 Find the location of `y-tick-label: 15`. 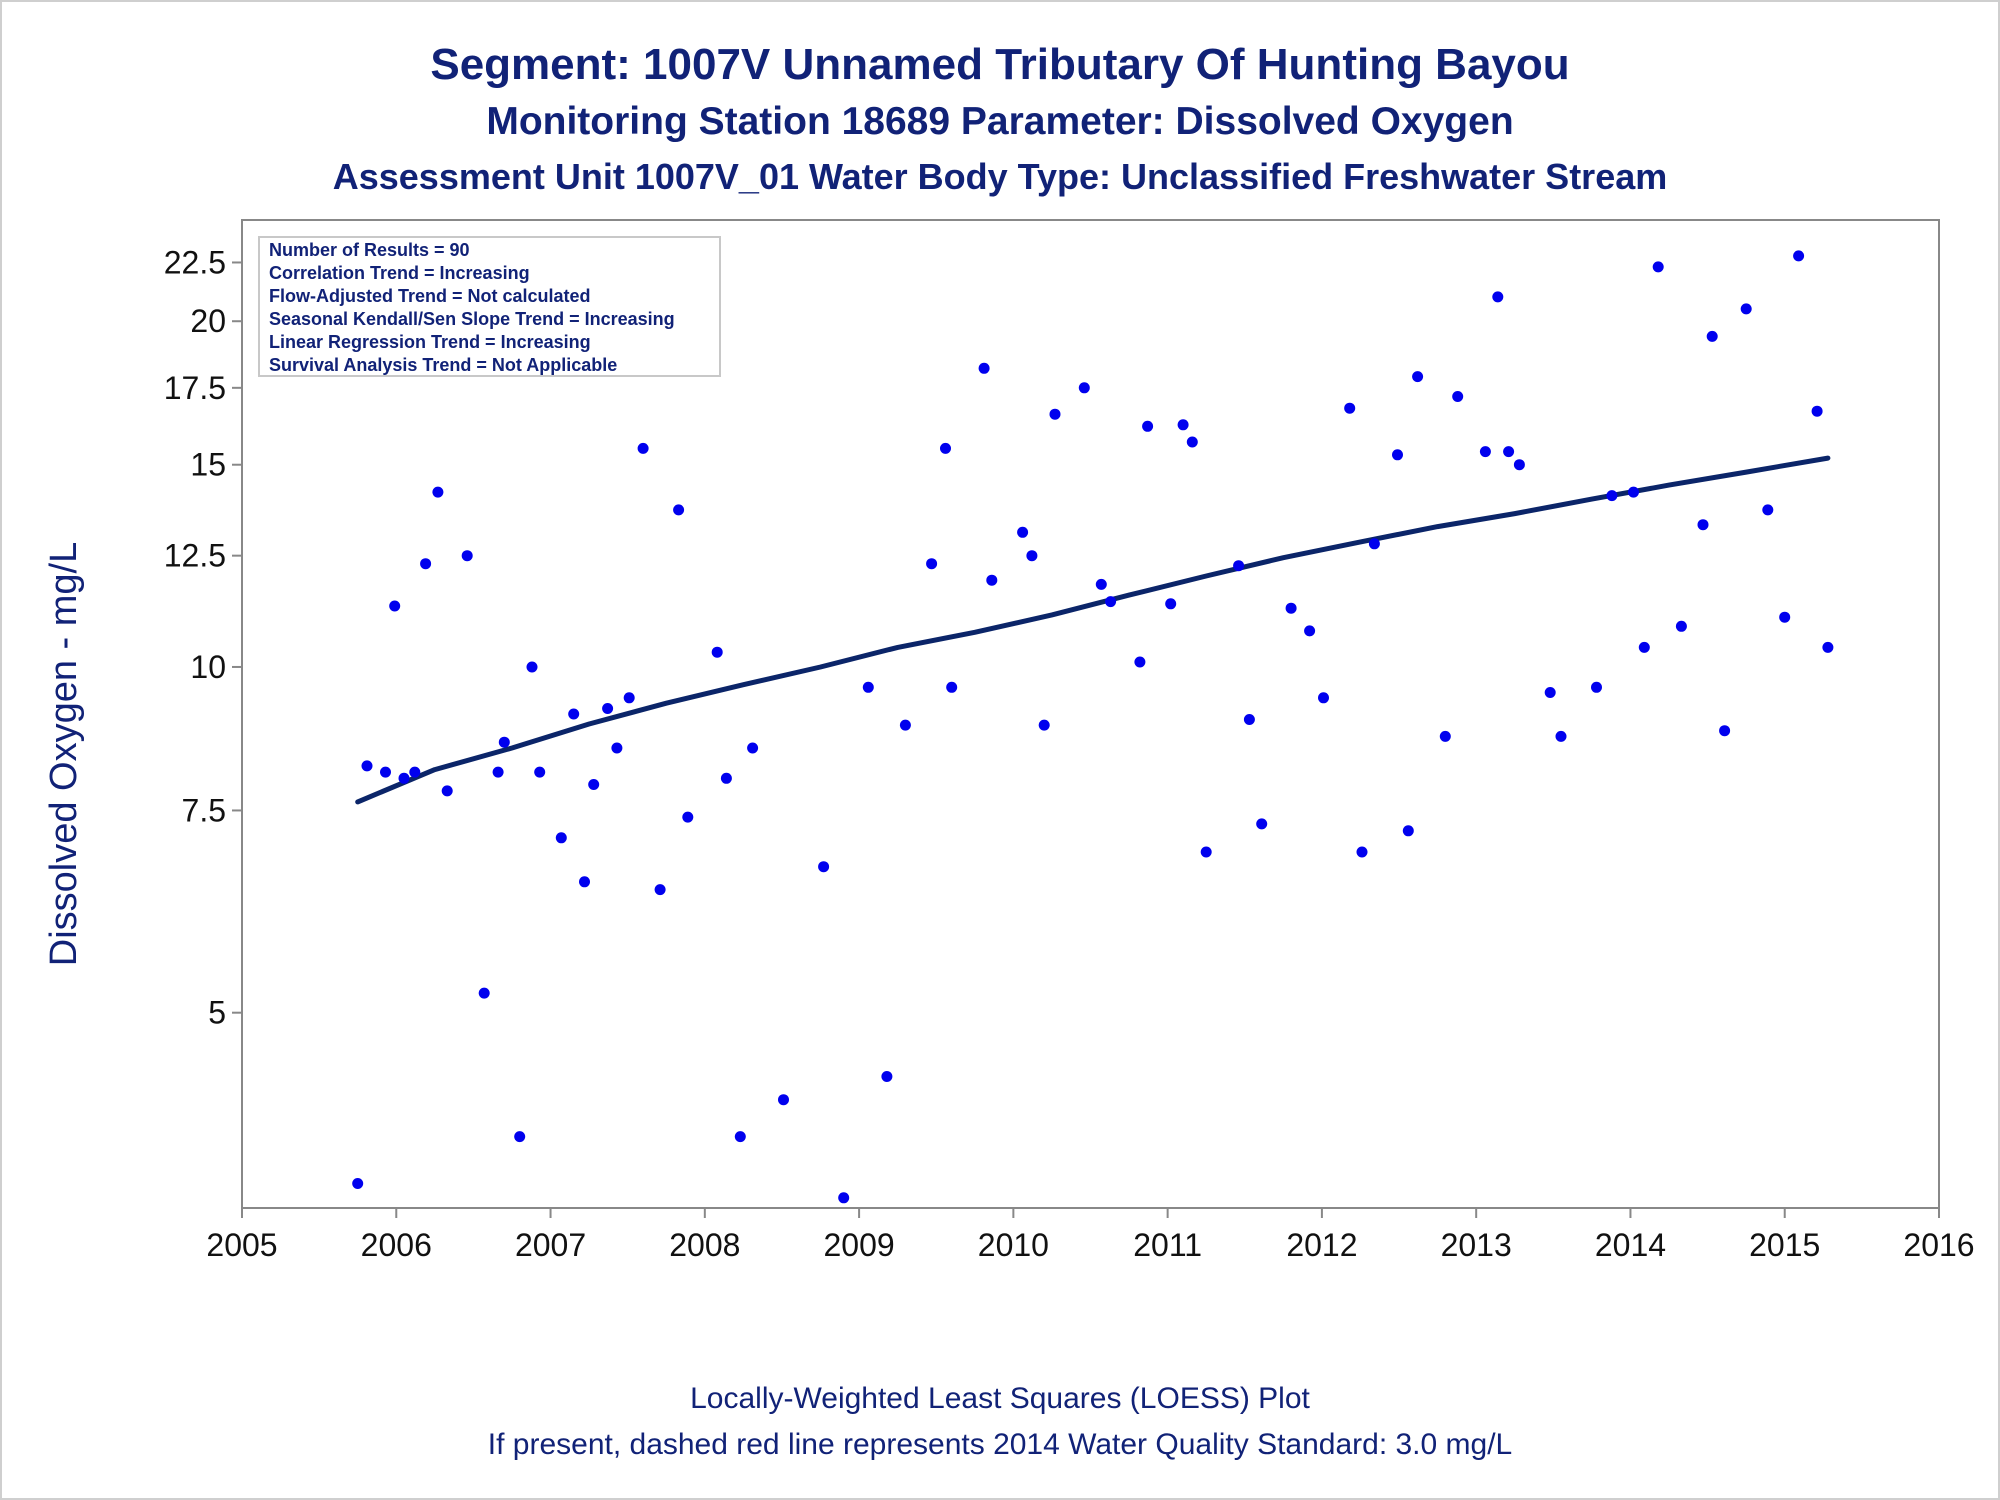

y-tick-label: 15 is located at coordinates (208, 465).